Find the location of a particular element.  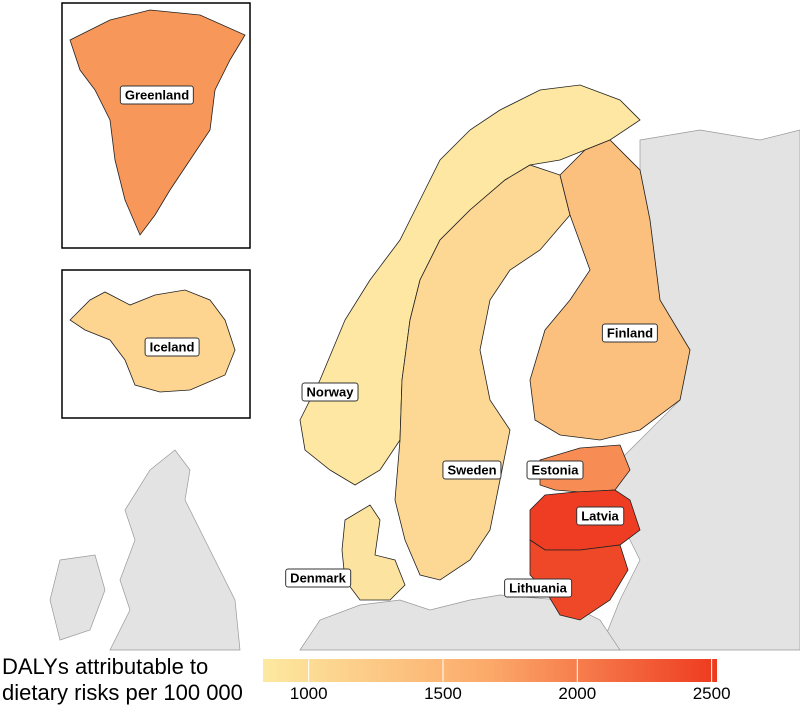

ireland-land is located at coordinates (77, 597).